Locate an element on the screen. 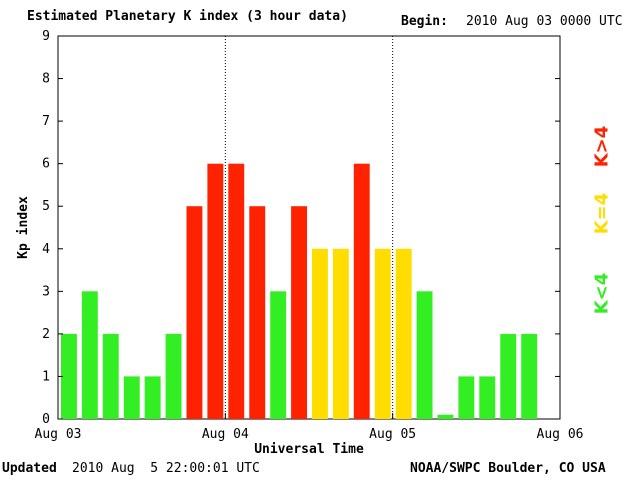  y-tick-label: 4 is located at coordinates (46, 249).